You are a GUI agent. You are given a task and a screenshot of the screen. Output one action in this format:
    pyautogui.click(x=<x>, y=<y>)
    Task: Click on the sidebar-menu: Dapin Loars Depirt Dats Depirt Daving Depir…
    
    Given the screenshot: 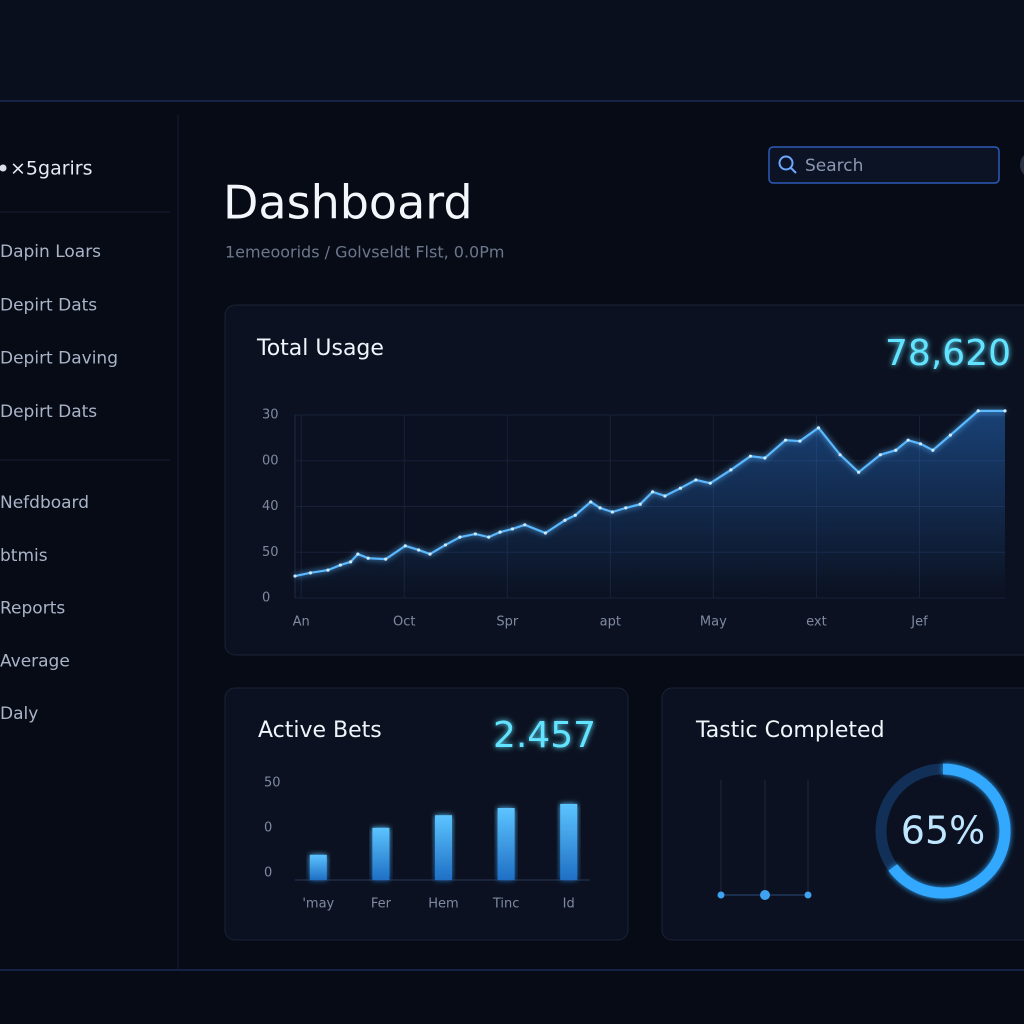 What is the action you would take?
    pyautogui.click(x=59, y=483)
    